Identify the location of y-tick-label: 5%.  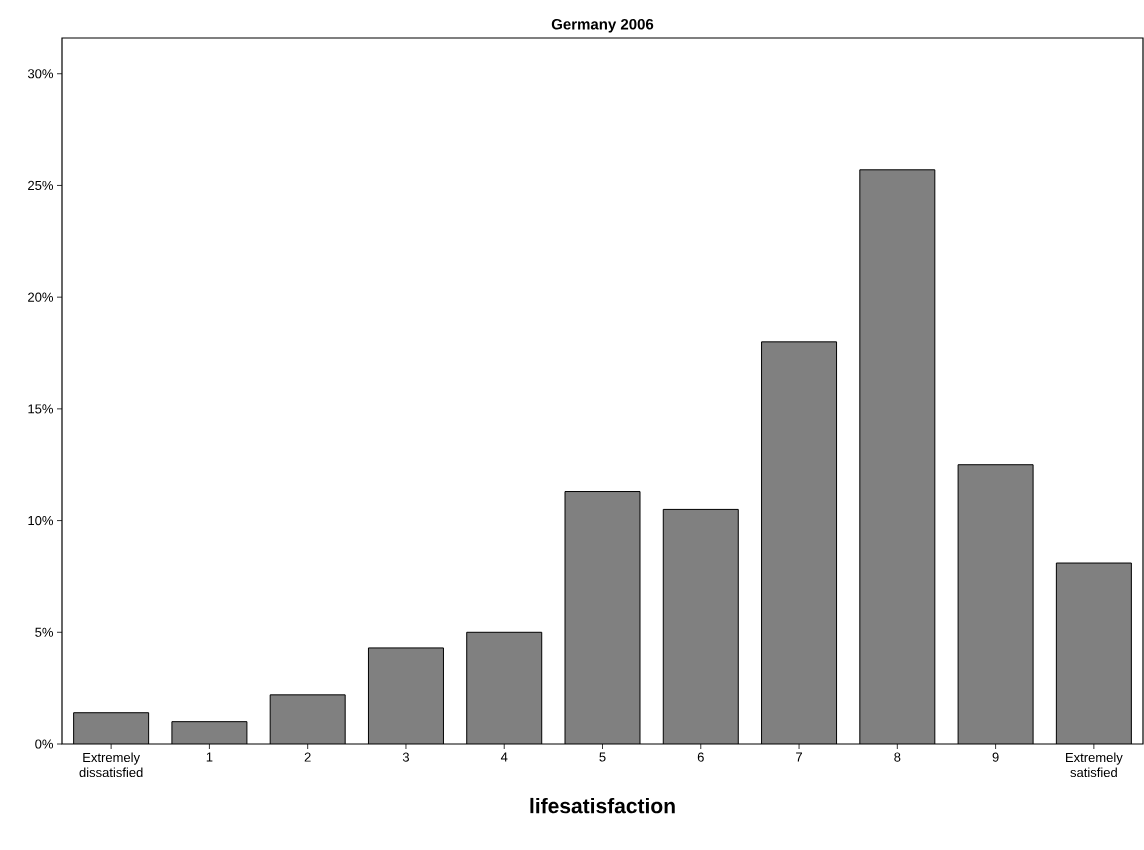
(44, 632).